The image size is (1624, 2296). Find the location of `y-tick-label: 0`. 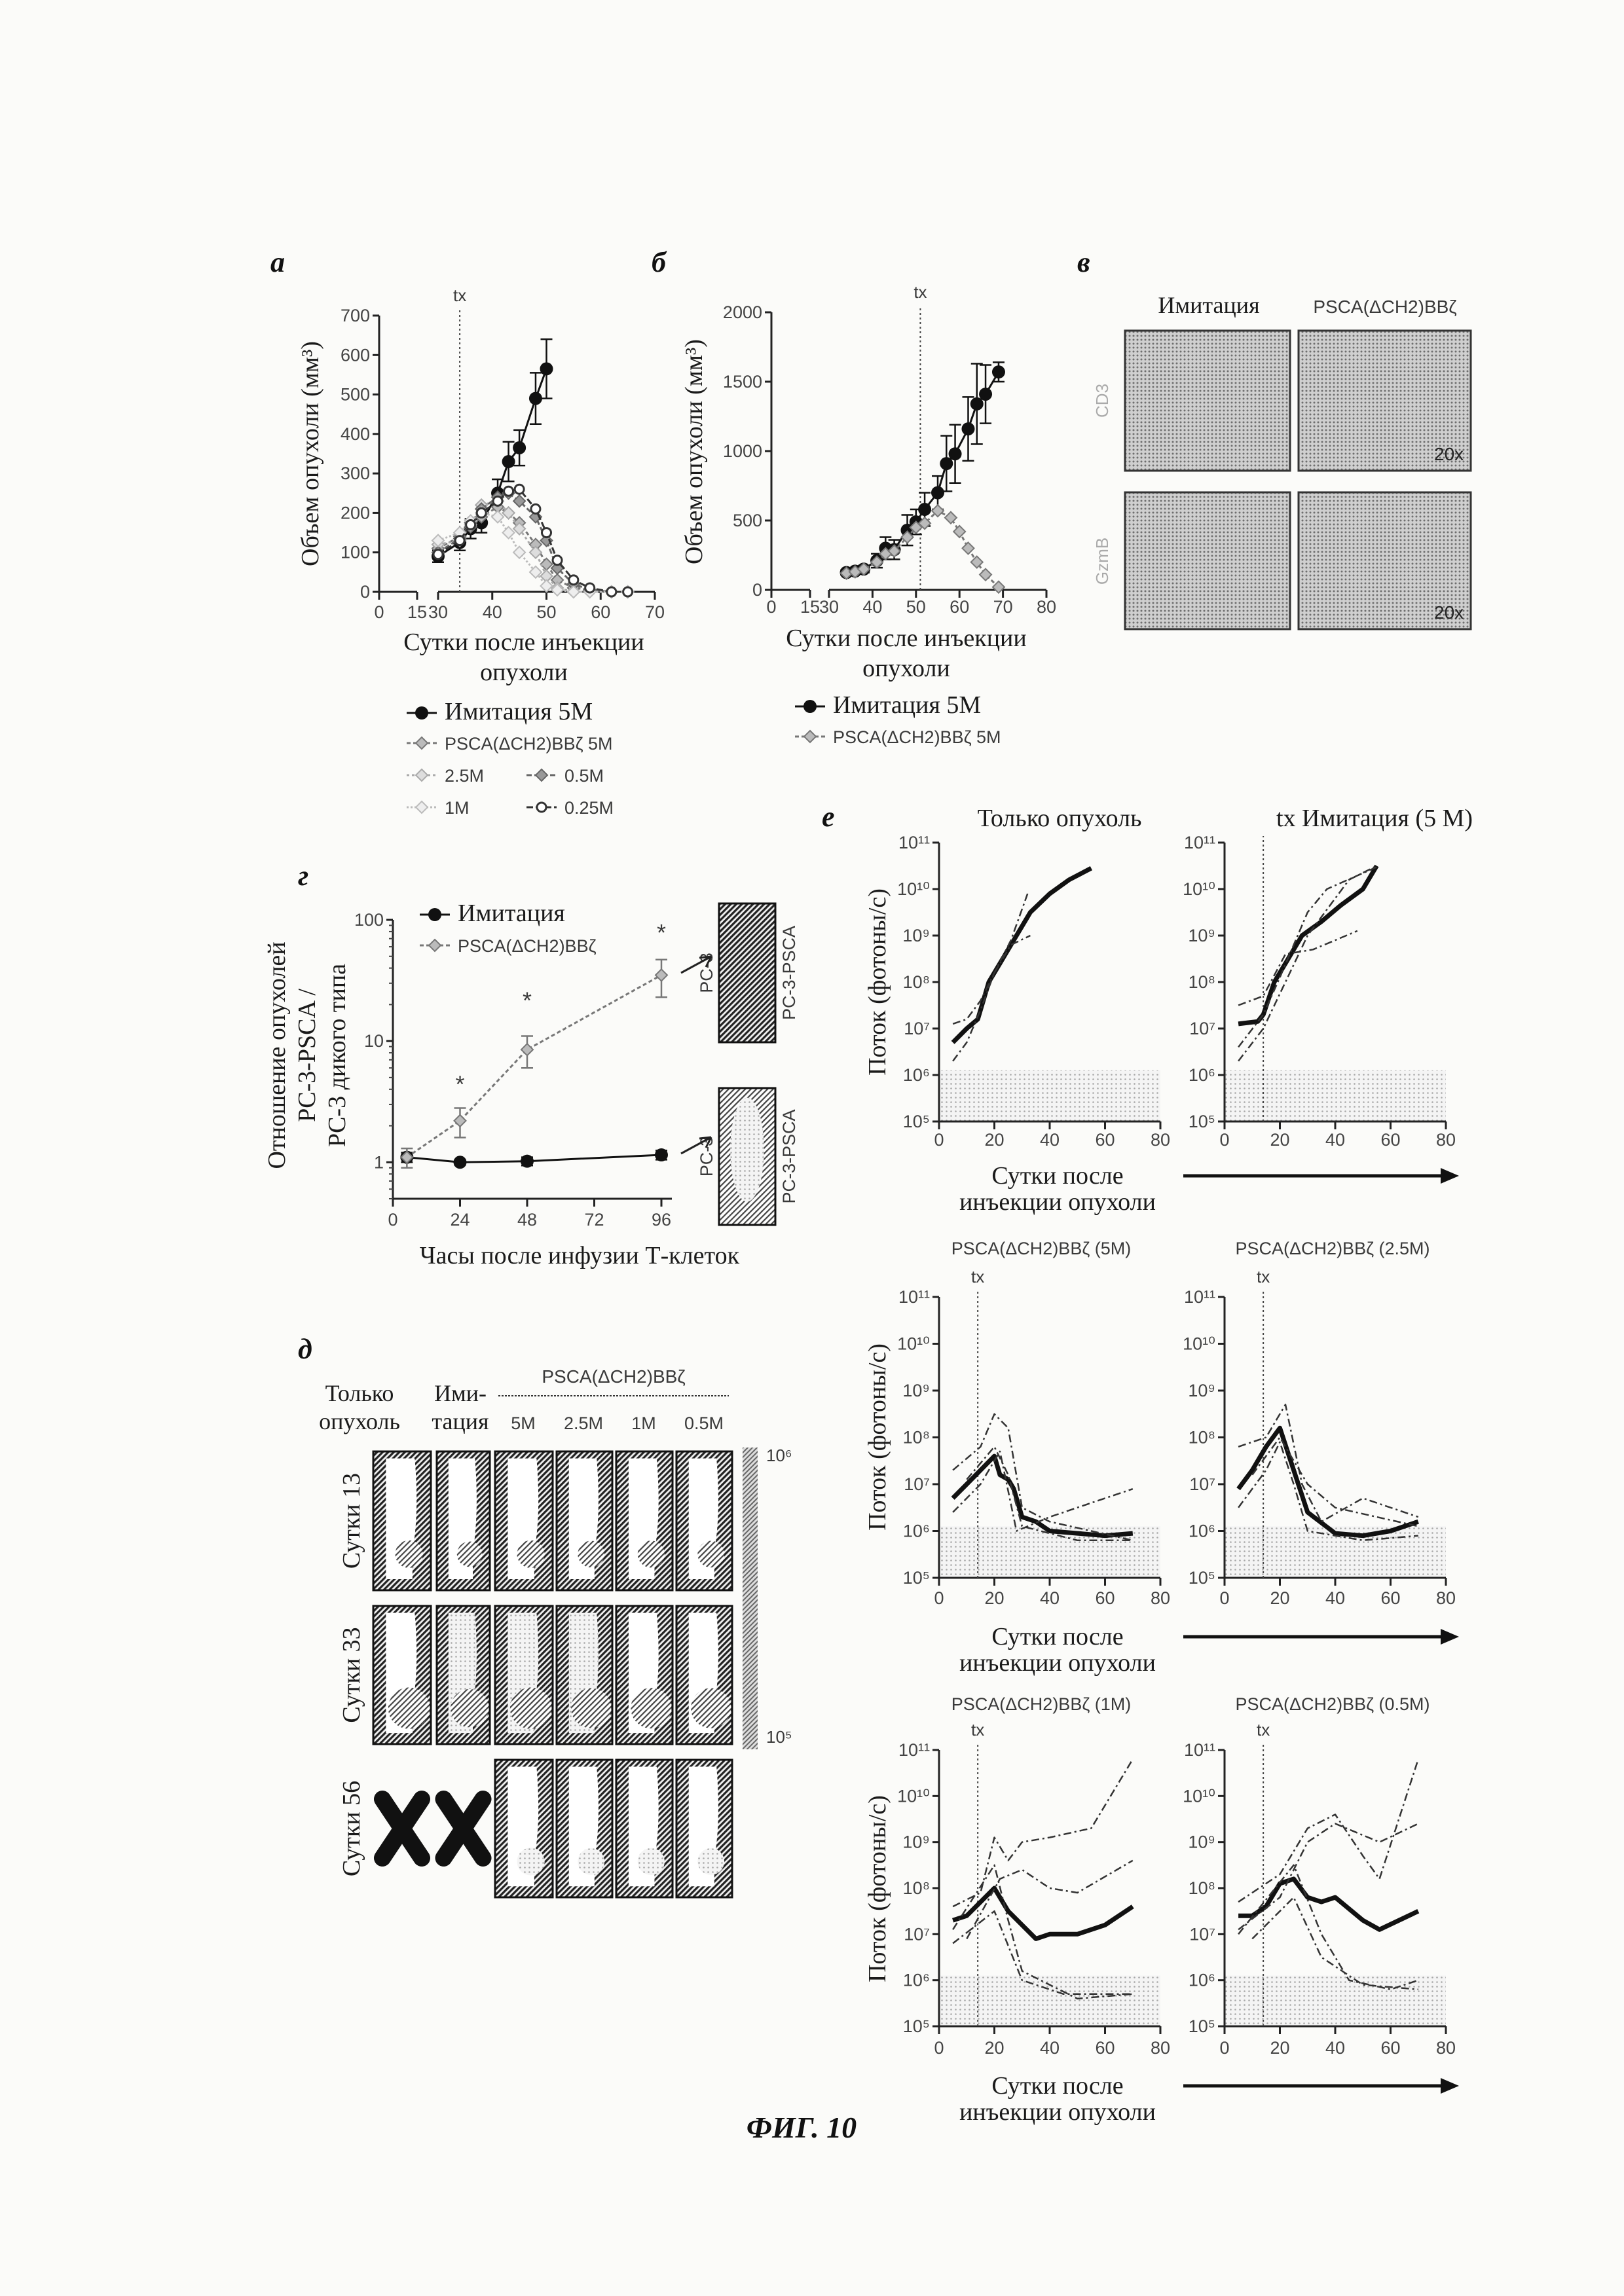

y-tick-label: 0 is located at coordinates (757, 590).